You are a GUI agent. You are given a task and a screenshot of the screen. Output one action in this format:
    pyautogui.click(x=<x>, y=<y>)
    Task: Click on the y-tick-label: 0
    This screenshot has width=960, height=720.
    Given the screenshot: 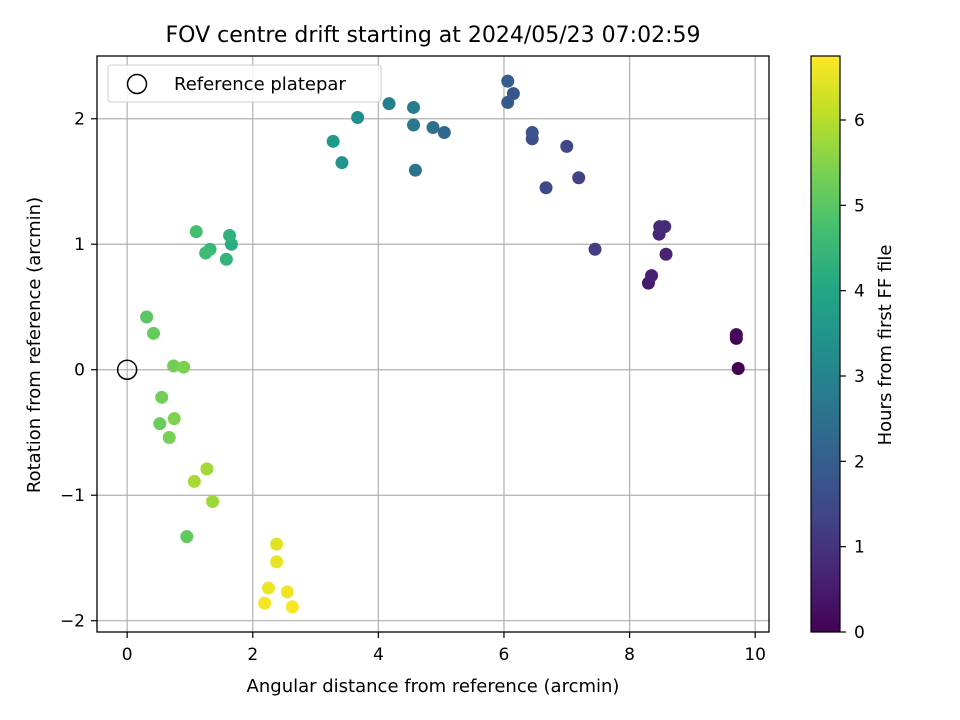 What is the action you would take?
    pyautogui.click(x=79, y=371)
    